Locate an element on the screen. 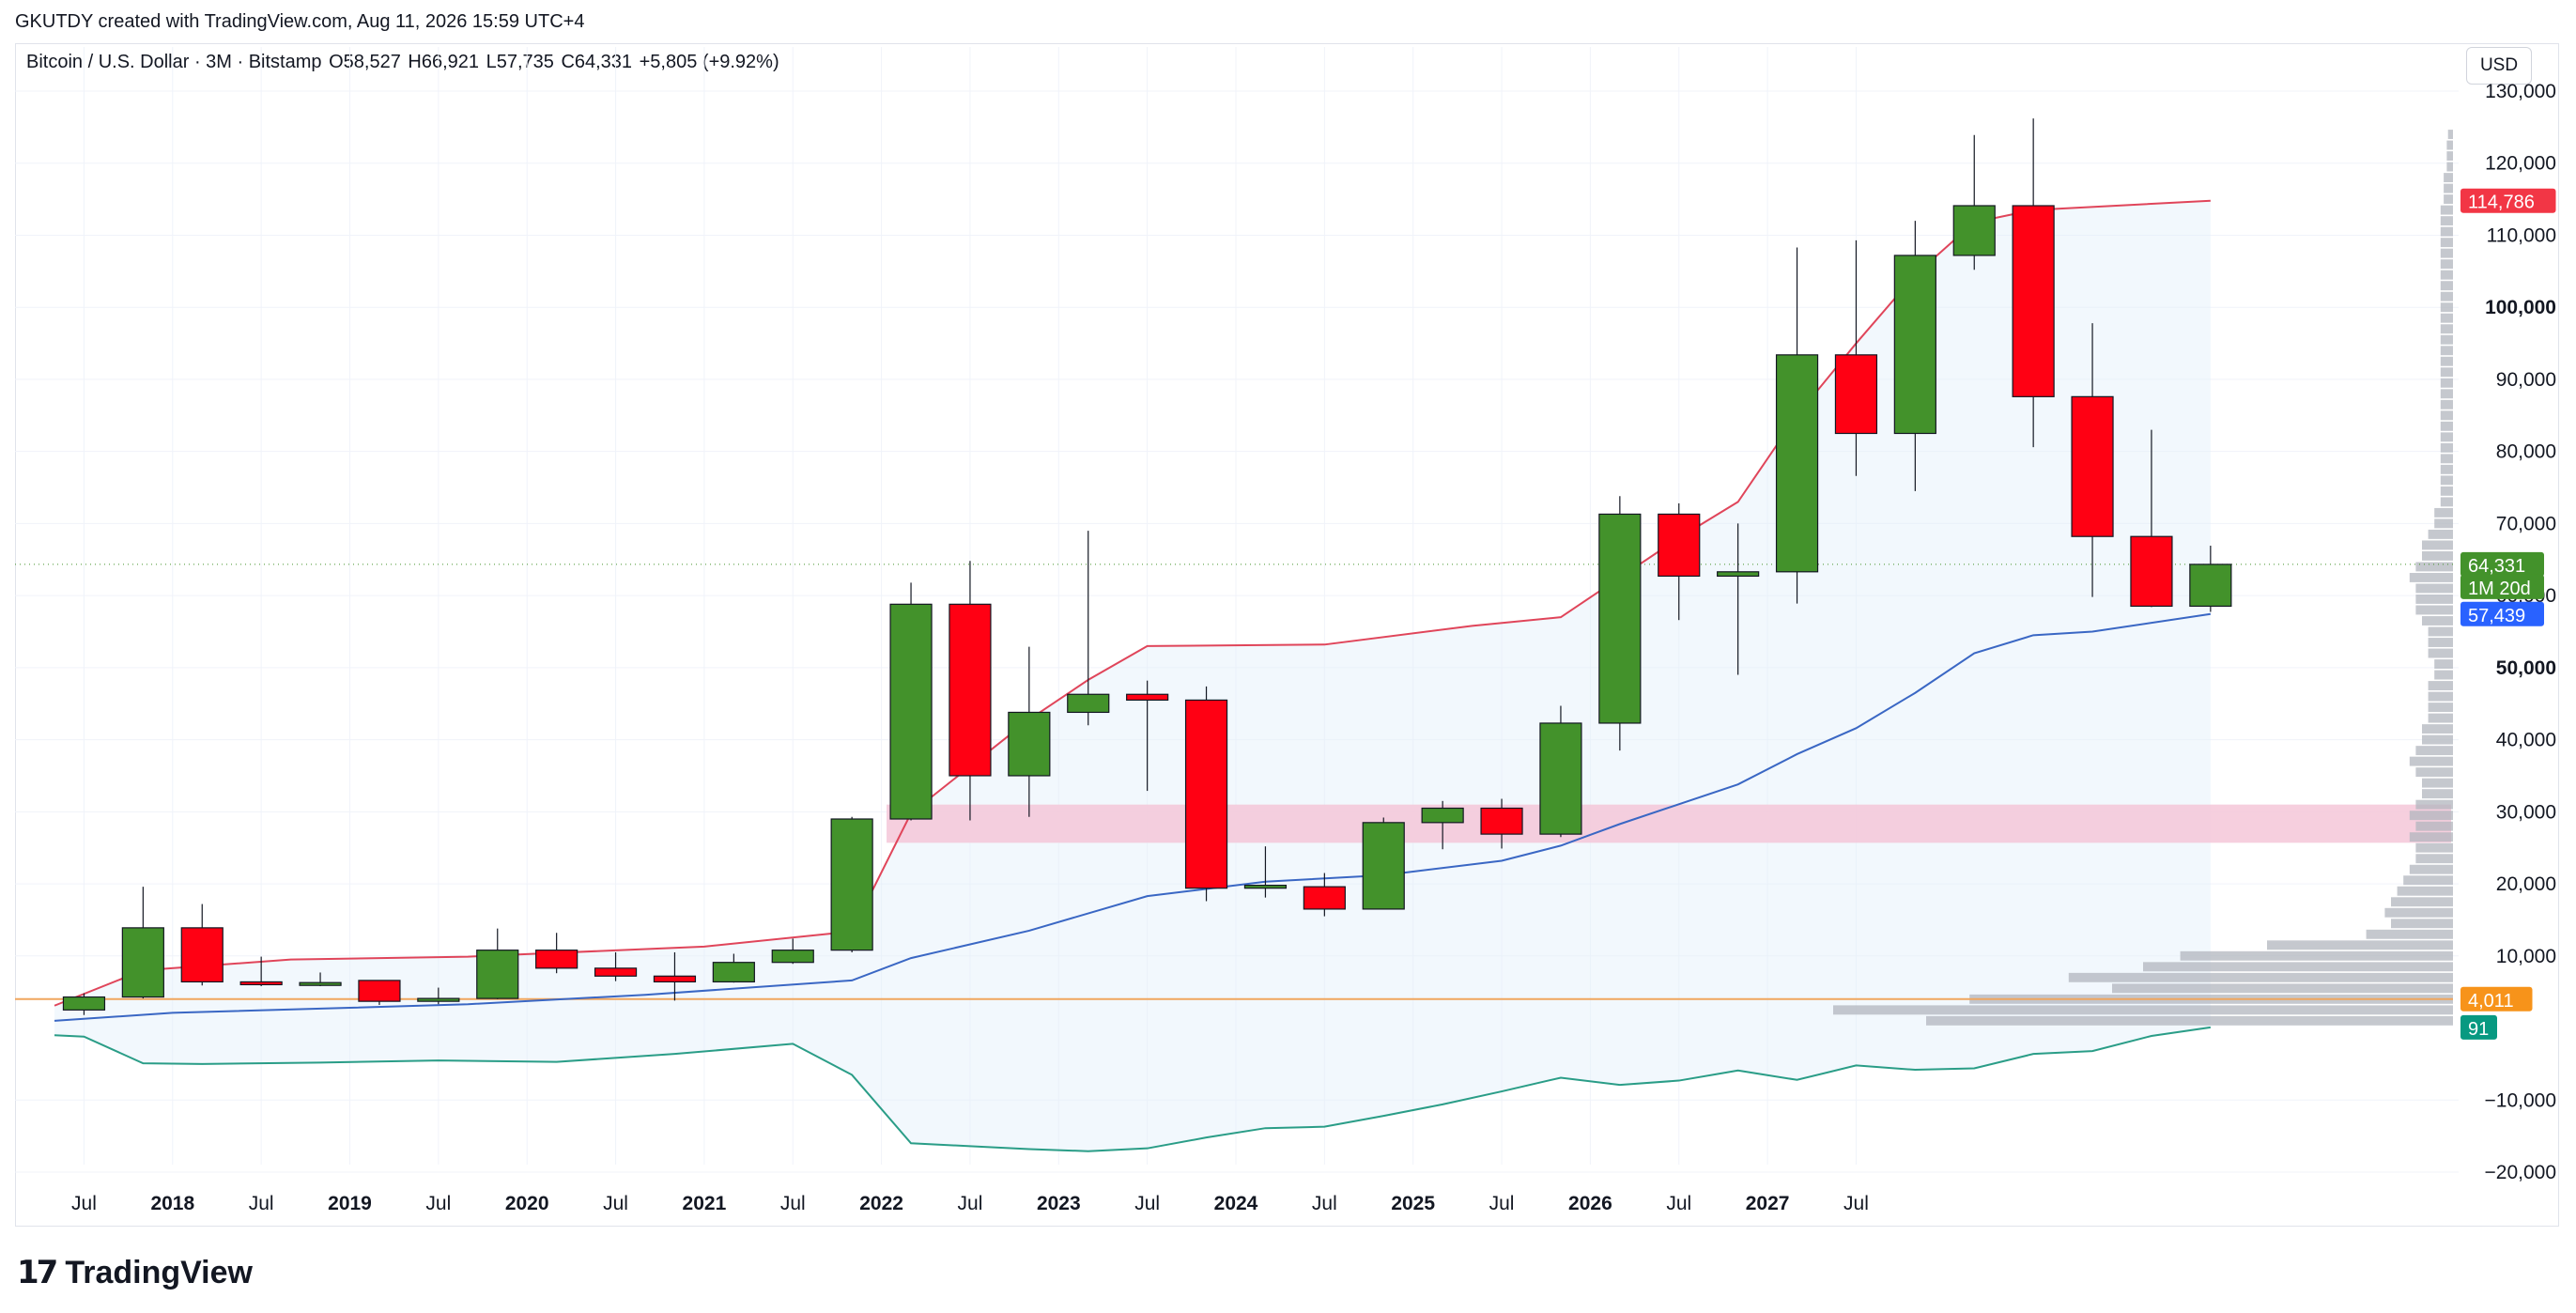 This screenshot has height=1313, width=2576. y-axis-tick-label: 10,000 is located at coordinates (2526, 957).